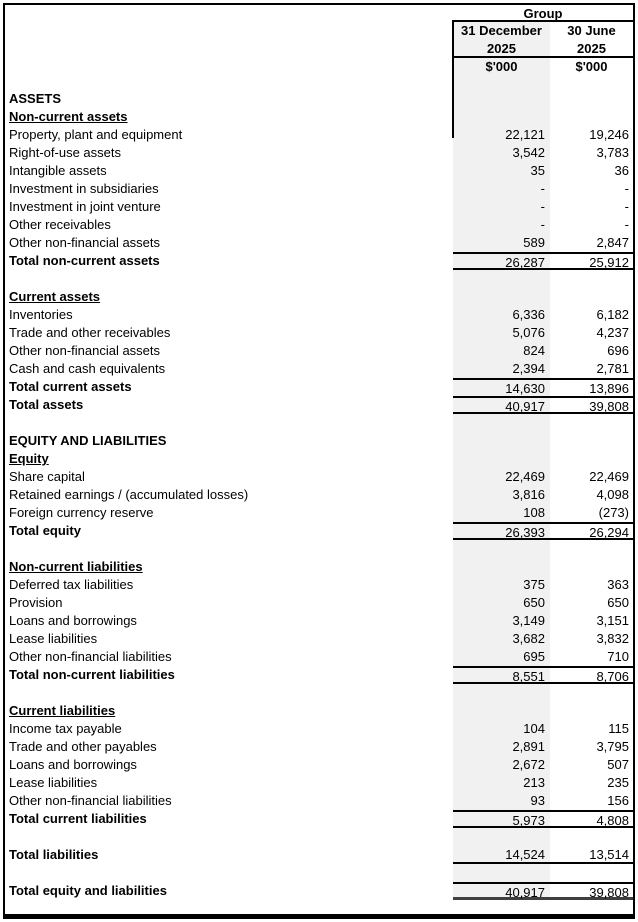 The height and width of the screenshot is (922, 638). I want to click on statement-row: Equity, so click(319, 459).